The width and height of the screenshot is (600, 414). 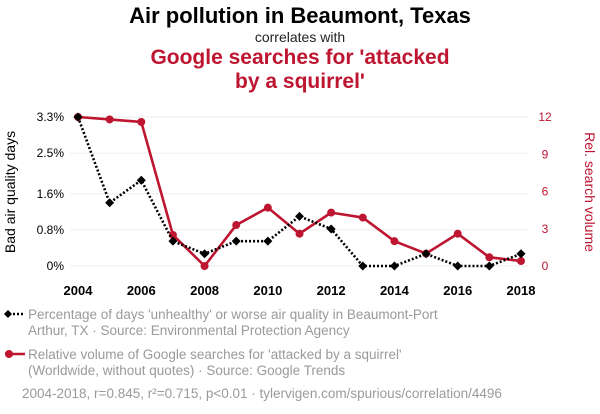 I want to click on right-tick-label: 6, so click(x=545, y=192).